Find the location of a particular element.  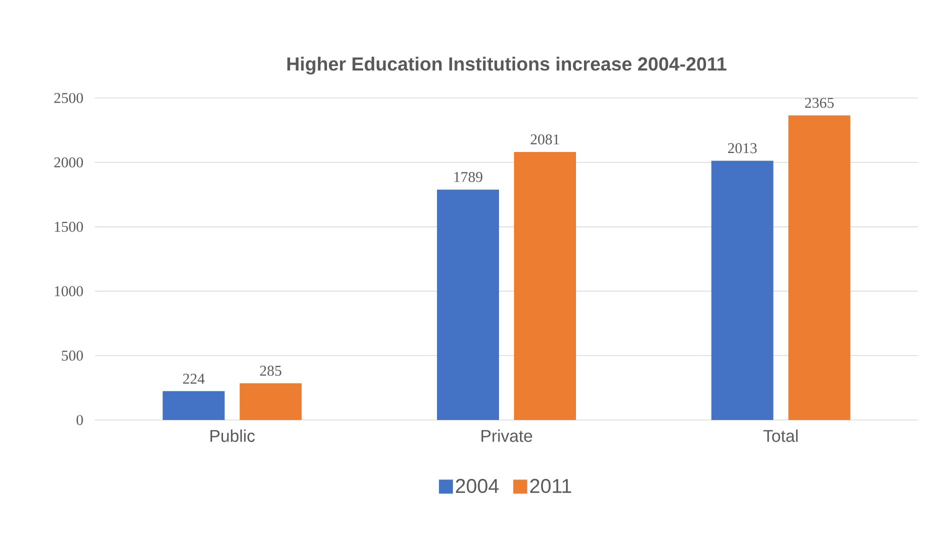

y-tick-label: 0 is located at coordinates (79, 420).